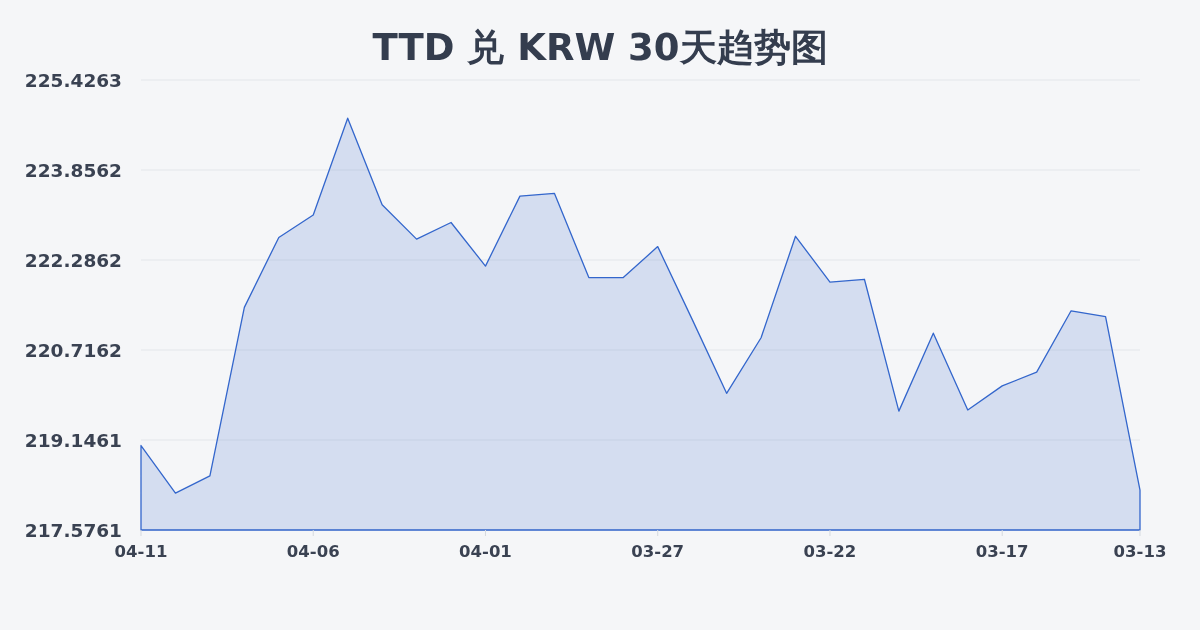  Describe the element at coordinates (73, 350) in the screenshot. I see `y-tick-label: 220.7162` at that location.